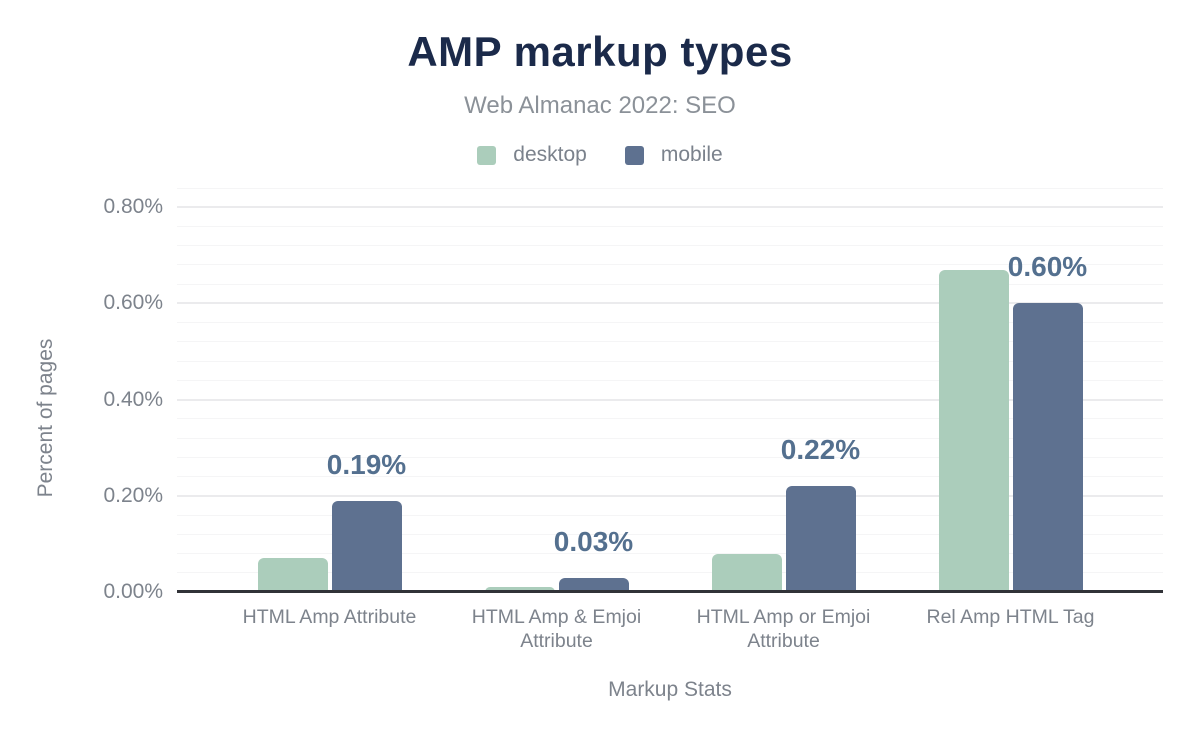  I want to click on bar-mobile: 0.19%, so click(366, 520).